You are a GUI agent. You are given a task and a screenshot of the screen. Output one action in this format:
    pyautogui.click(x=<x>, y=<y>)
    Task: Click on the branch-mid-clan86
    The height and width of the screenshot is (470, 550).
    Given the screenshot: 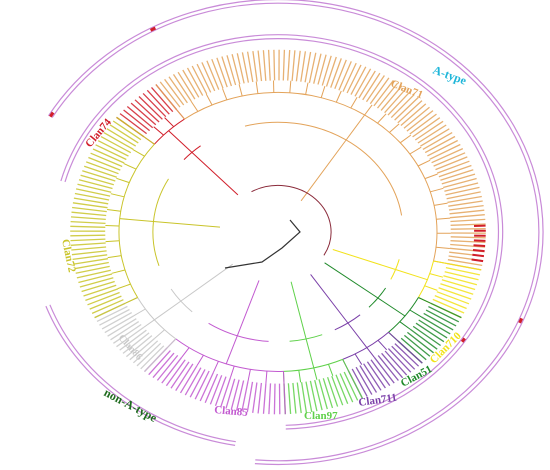 What is the action you would take?
    pyautogui.click(x=168, y=310)
    